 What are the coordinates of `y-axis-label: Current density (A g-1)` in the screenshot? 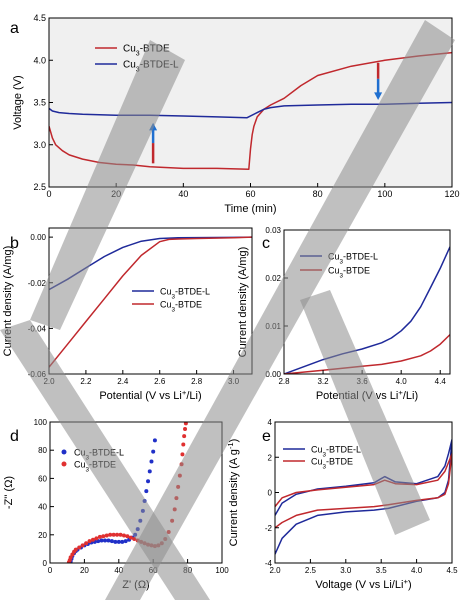 It's located at (233, 493).